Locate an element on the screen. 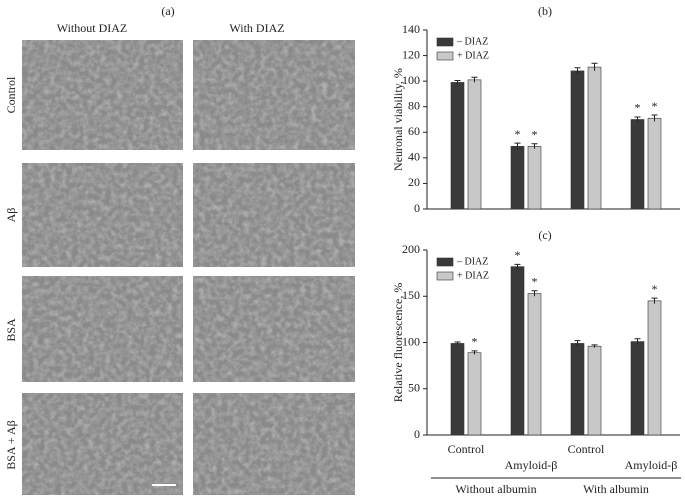  column-header: With DIAZ is located at coordinates (256, 28).